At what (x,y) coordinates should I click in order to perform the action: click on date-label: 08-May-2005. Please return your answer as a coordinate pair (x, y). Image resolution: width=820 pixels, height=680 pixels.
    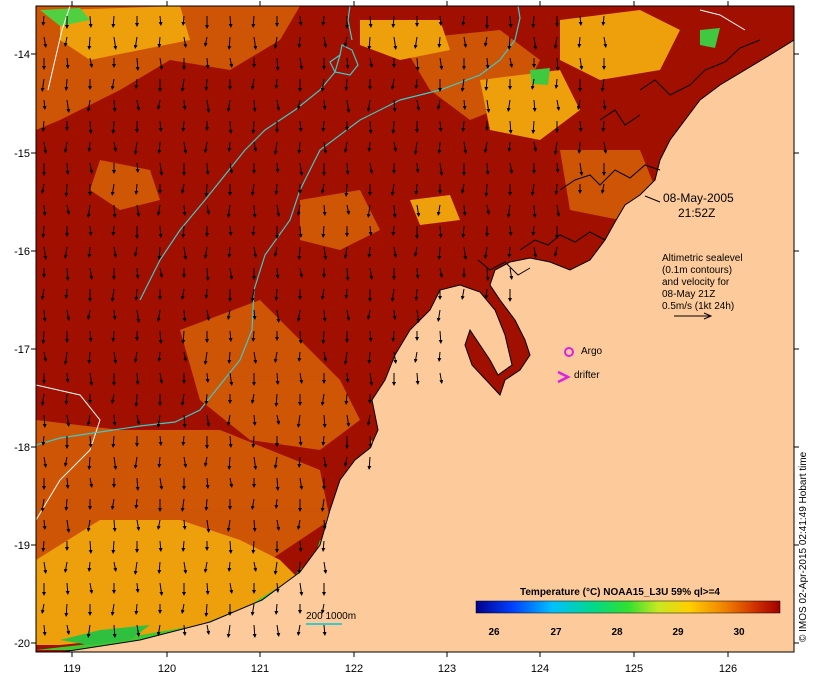
    Looking at the image, I should click on (698, 198).